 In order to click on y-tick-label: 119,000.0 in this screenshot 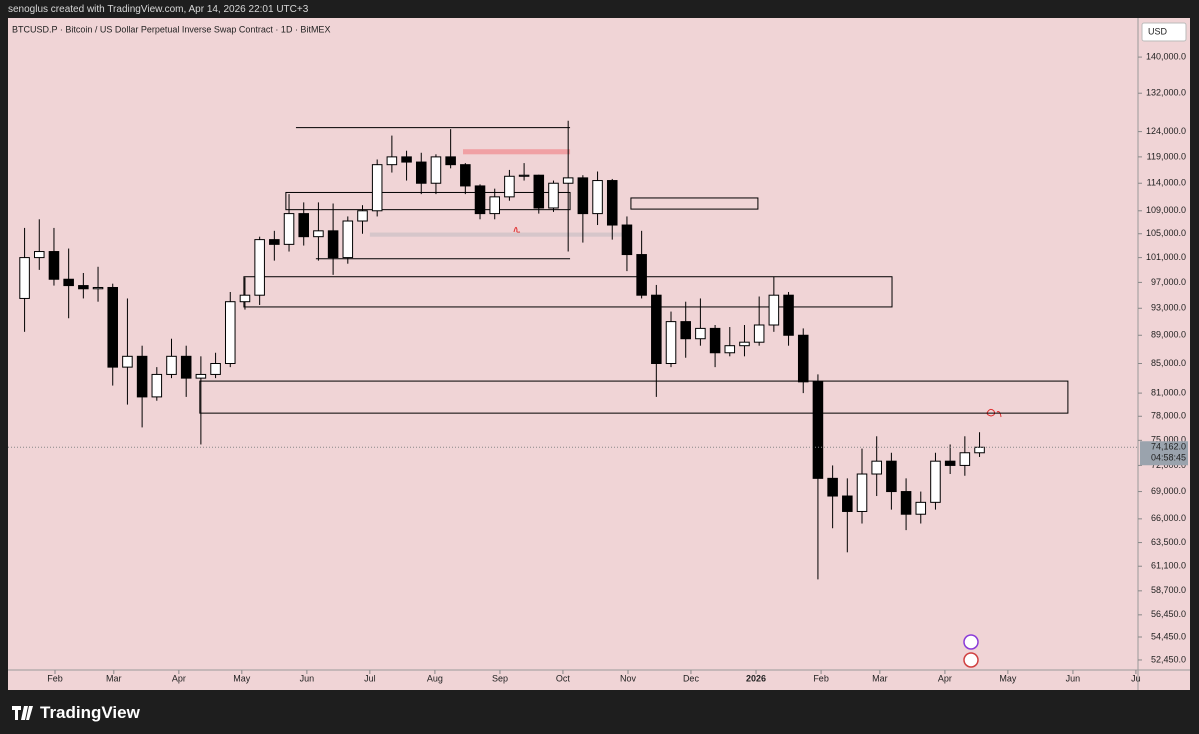, I will do `click(1166, 156)`.